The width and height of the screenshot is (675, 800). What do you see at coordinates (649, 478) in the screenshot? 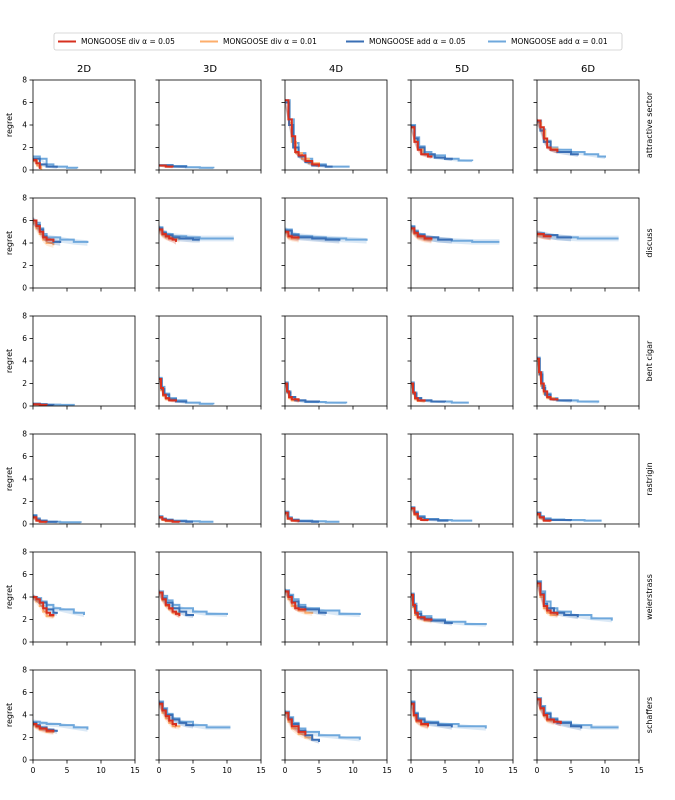
I see `row-label: rastrigin` at bounding box center [649, 478].